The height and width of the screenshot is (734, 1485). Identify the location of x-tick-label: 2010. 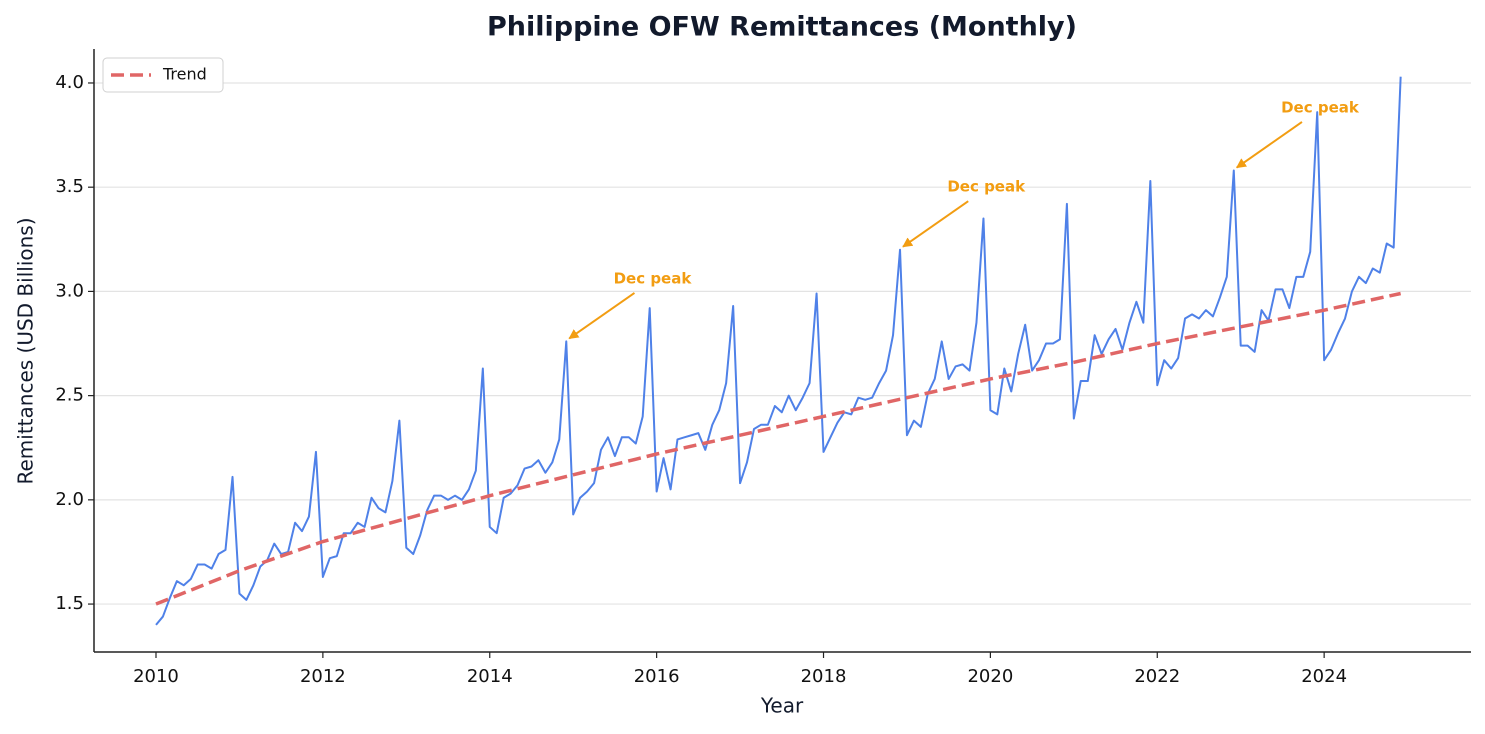
(156, 676).